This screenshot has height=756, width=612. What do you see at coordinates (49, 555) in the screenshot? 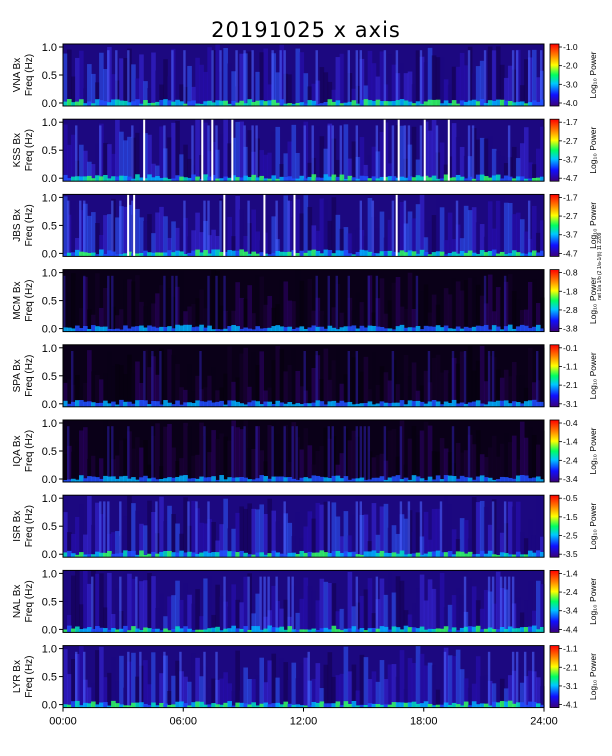
I see `y-tick-label: 0.0` at bounding box center [49, 555].